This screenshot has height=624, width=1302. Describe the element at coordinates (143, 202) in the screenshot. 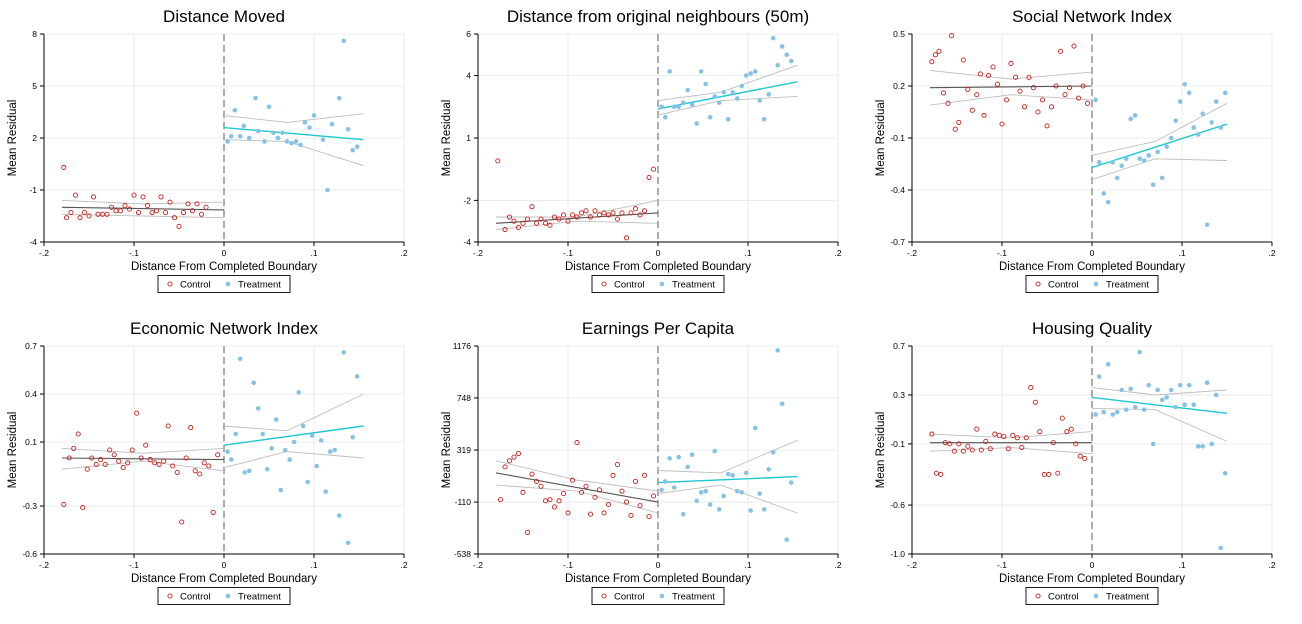

I see `control-ci-upper-line` at that location.